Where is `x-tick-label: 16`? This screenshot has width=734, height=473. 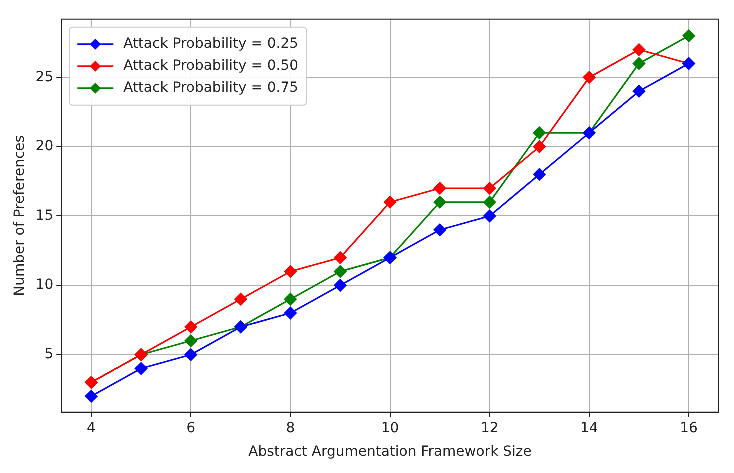 x-tick-label: 16 is located at coordinates (689, 428).